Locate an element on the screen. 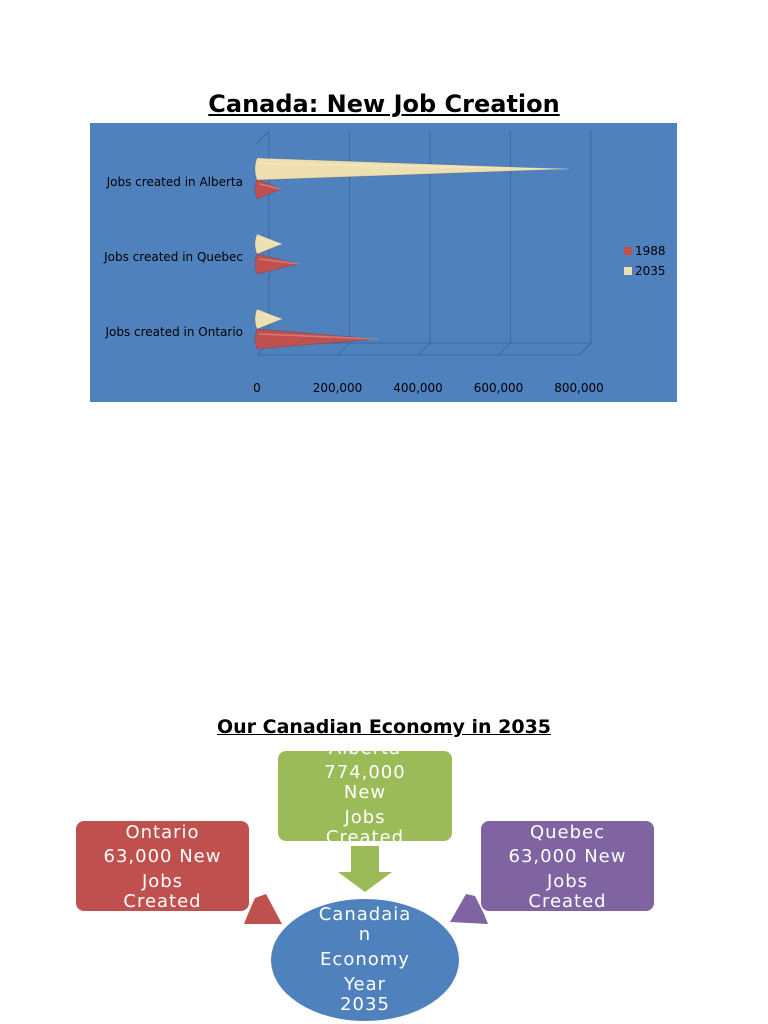 This screenshot has width=768, height=1024. y-tick-label: Jobs created in Ontario is located at coordinates (173, 332).